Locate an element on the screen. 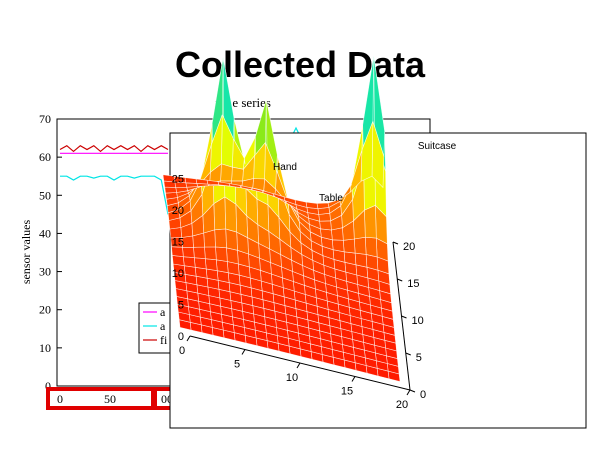  z-tick-label: 20 is located at coordinates (178, 211).